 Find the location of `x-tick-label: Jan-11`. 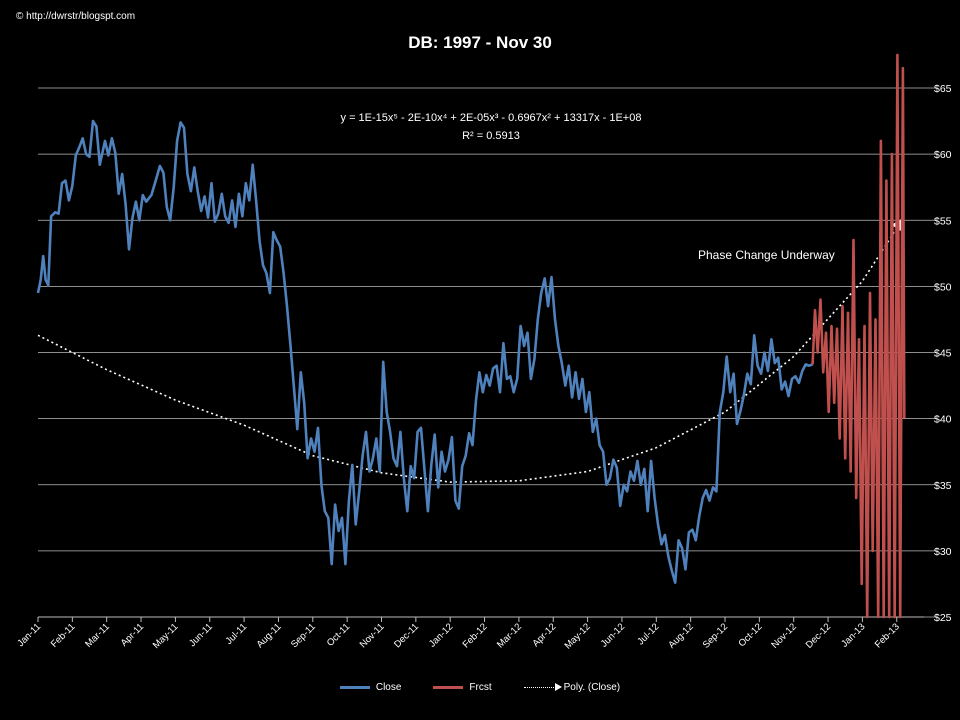

x-tick-label: Jan-11 is located at coordinates (29, 635).